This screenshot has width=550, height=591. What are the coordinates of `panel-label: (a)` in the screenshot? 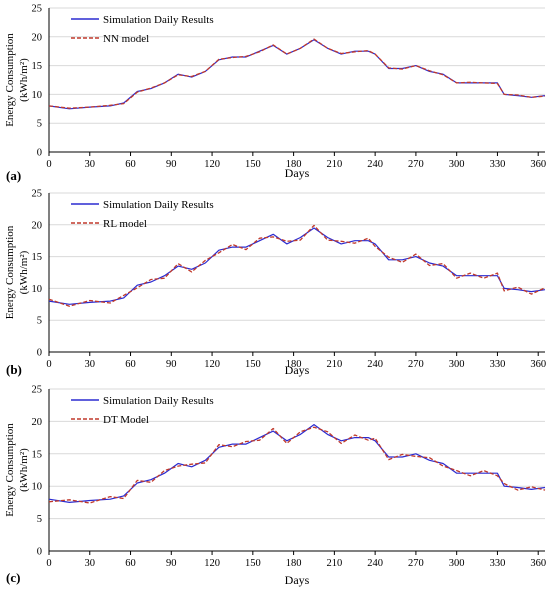 It's located at (13, 175).